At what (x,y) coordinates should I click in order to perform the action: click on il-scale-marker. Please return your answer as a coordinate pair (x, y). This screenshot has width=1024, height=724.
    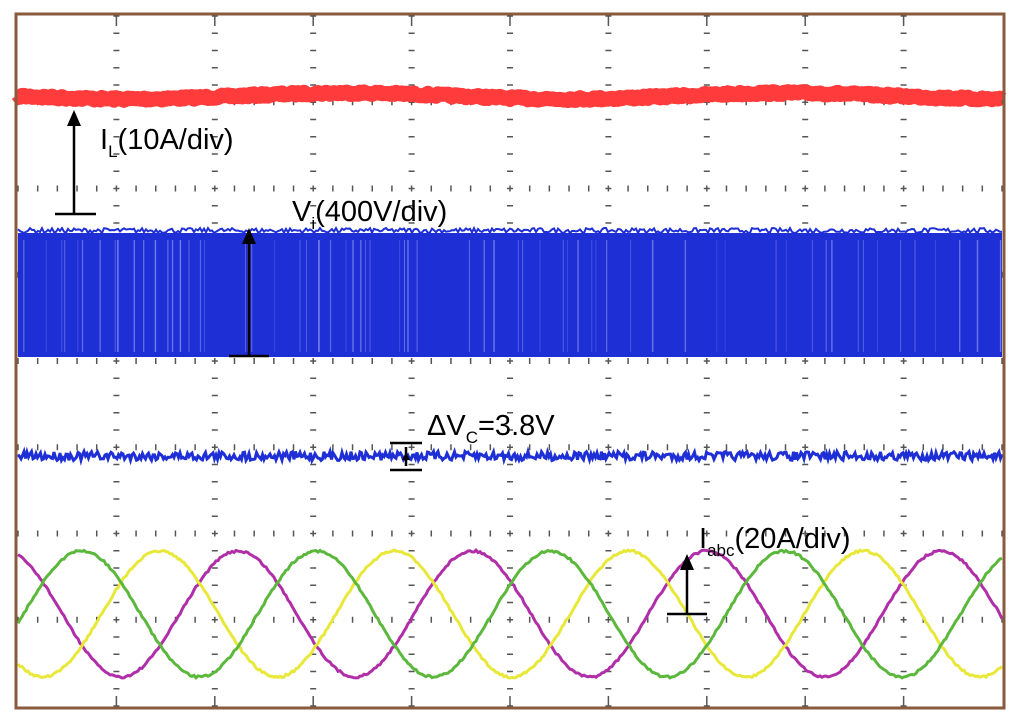
    Looking at the image, I should click on (75, 170).